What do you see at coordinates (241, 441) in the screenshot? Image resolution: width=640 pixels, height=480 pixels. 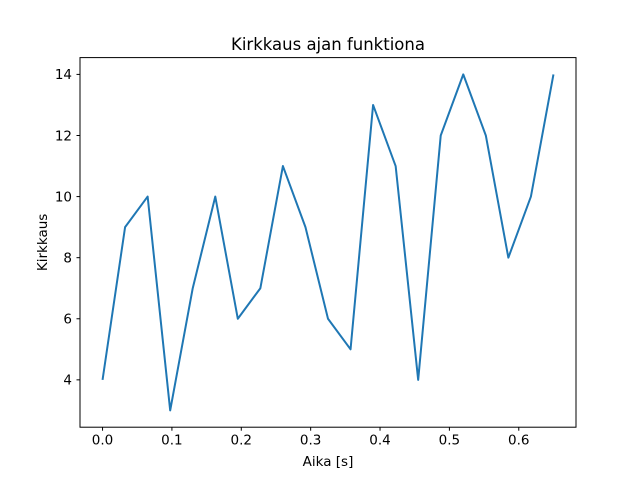 I see `x-tick-label: 0.2` at bounding box center [241, 441].